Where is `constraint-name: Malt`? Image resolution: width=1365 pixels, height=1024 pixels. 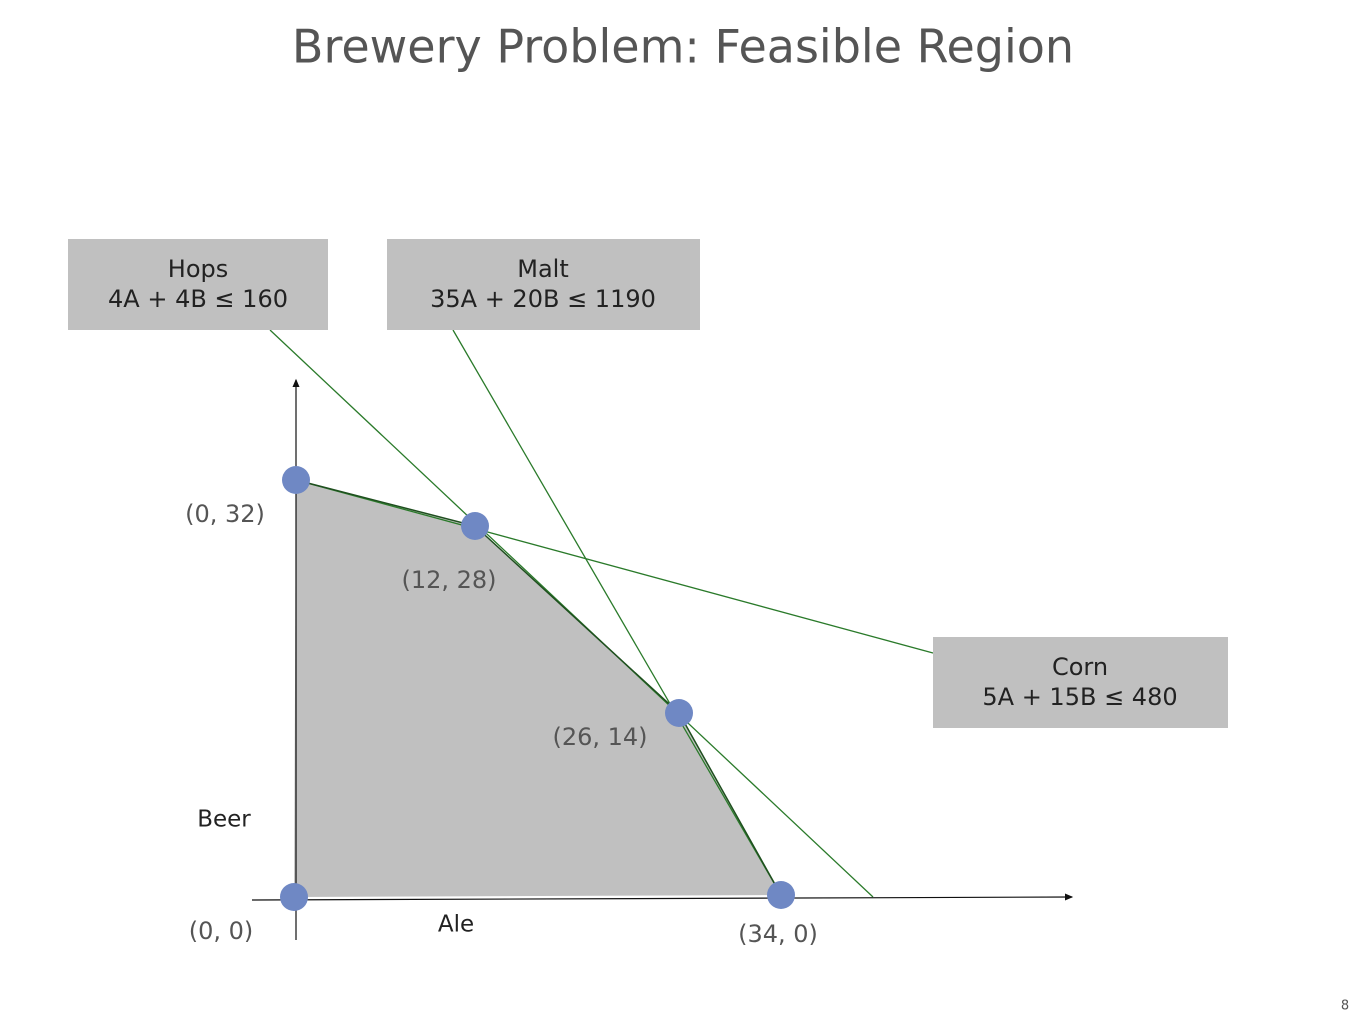
constraint-name: Malt is located at coordinates (543, 269).